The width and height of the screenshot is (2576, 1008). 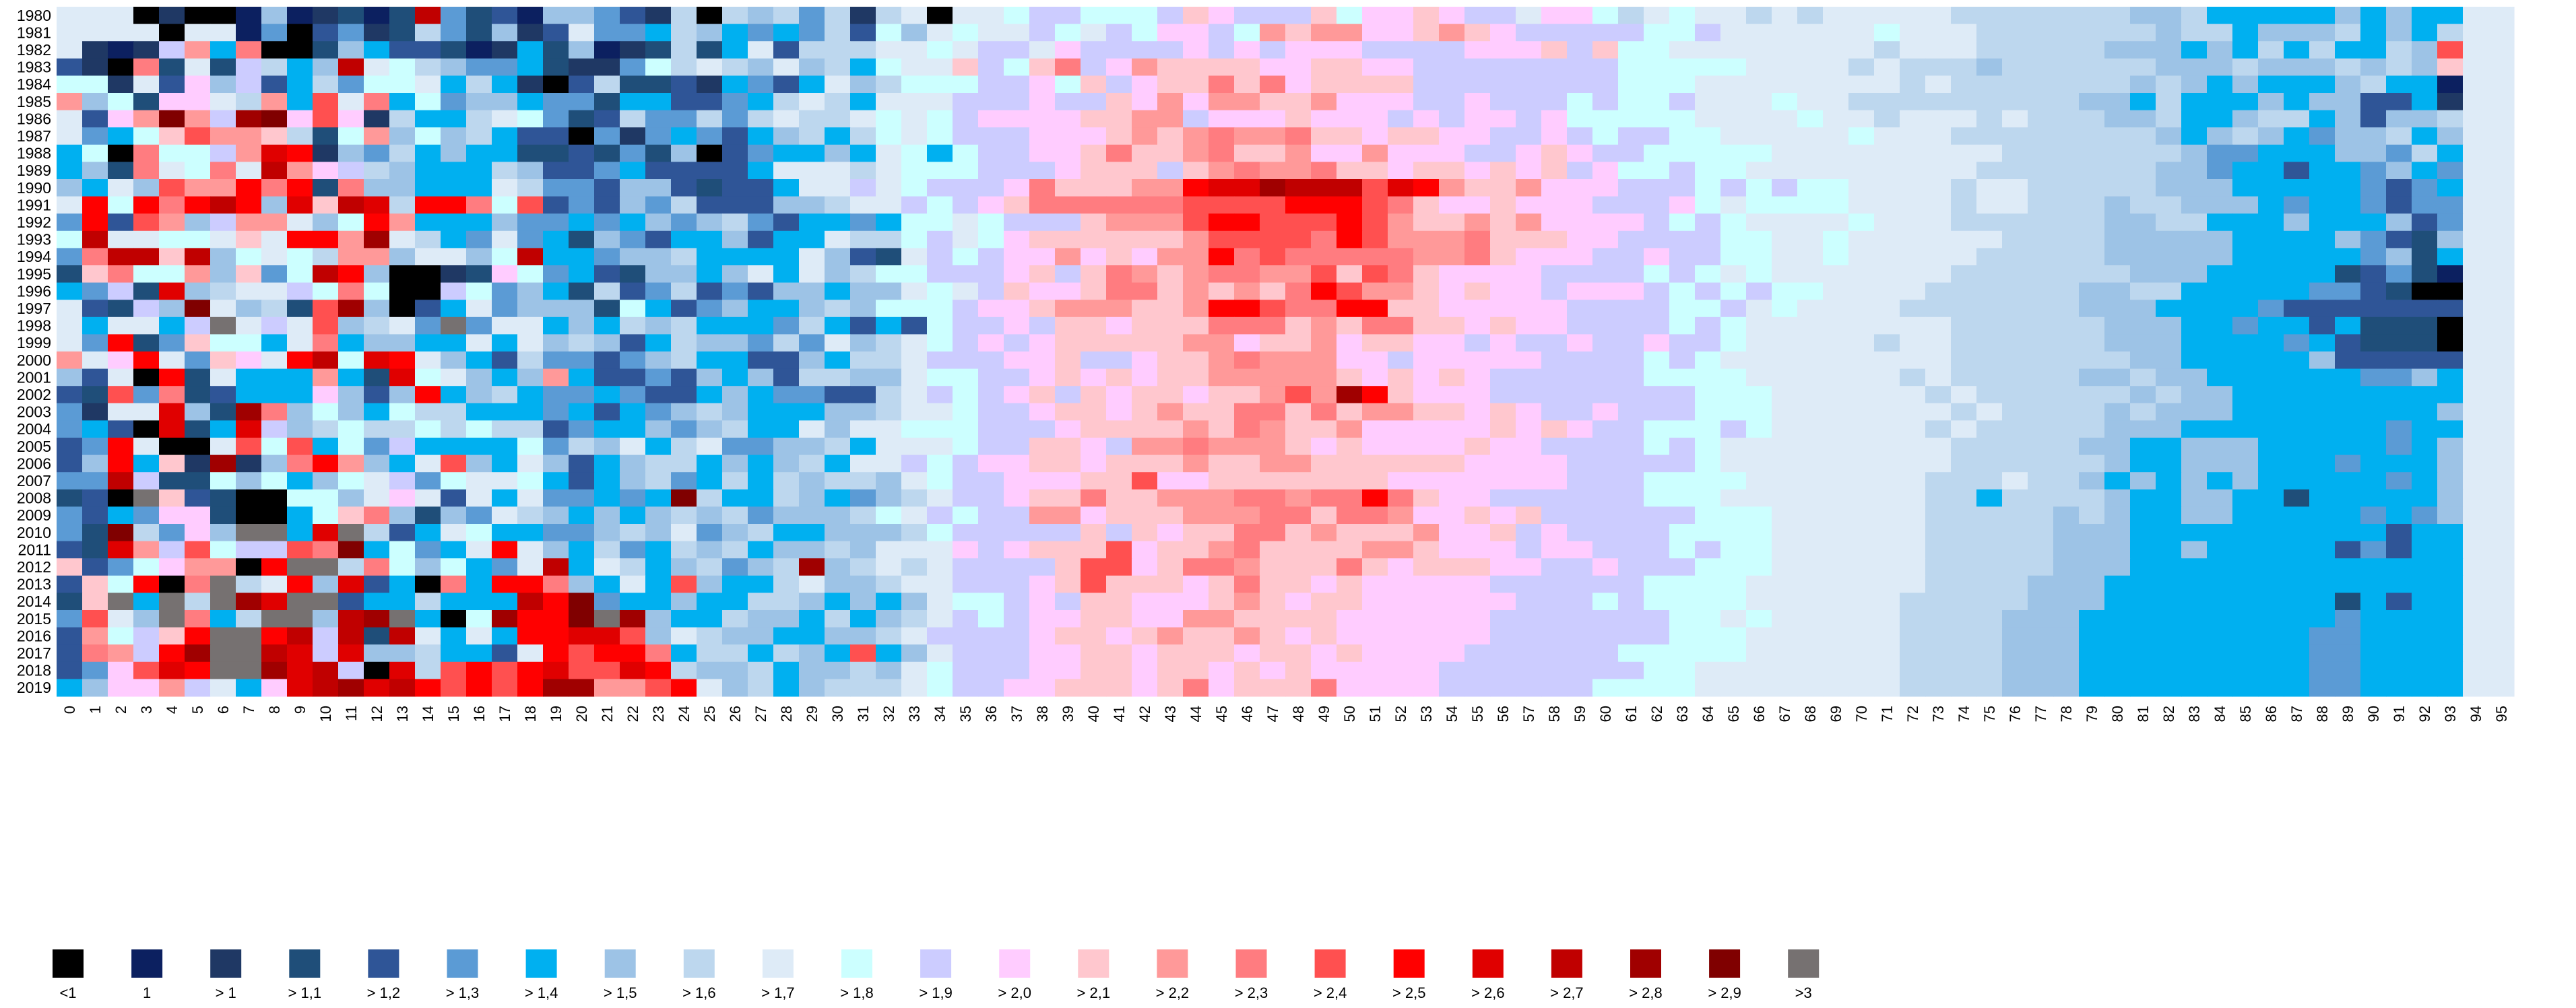 What do you see at coordinates (1725, 992) in the screenshot?
I see `legend-label: > 2,9` at bounding box center [1725, 992].